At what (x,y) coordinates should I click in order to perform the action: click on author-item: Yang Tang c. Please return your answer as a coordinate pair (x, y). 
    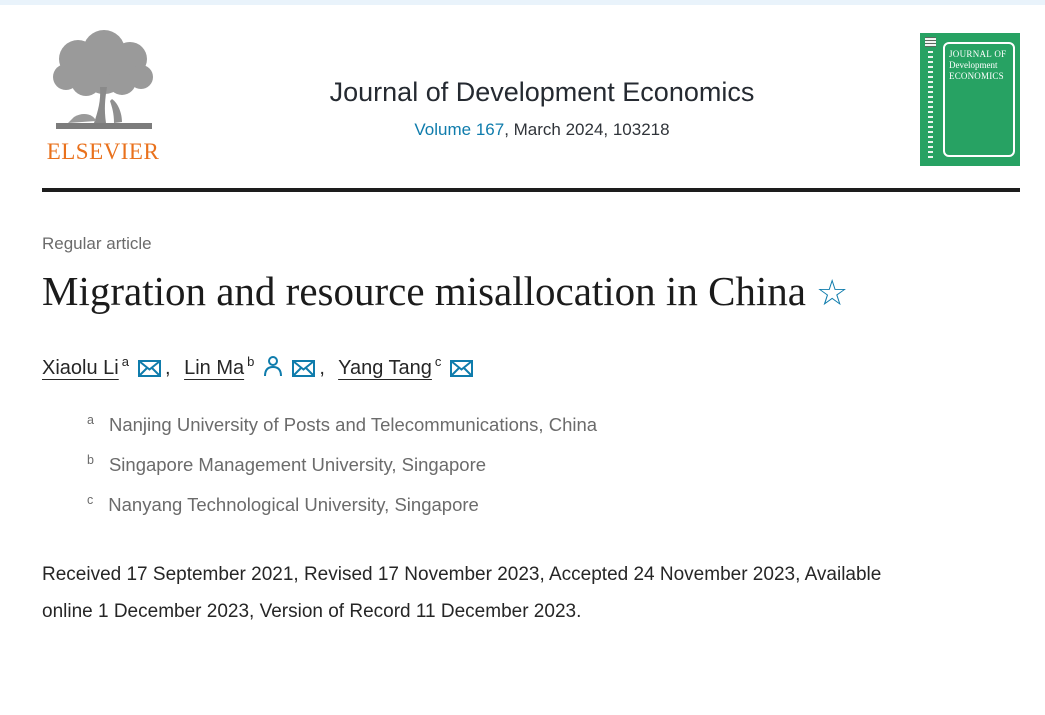
    Looking at the image, I should click on (406, 366).